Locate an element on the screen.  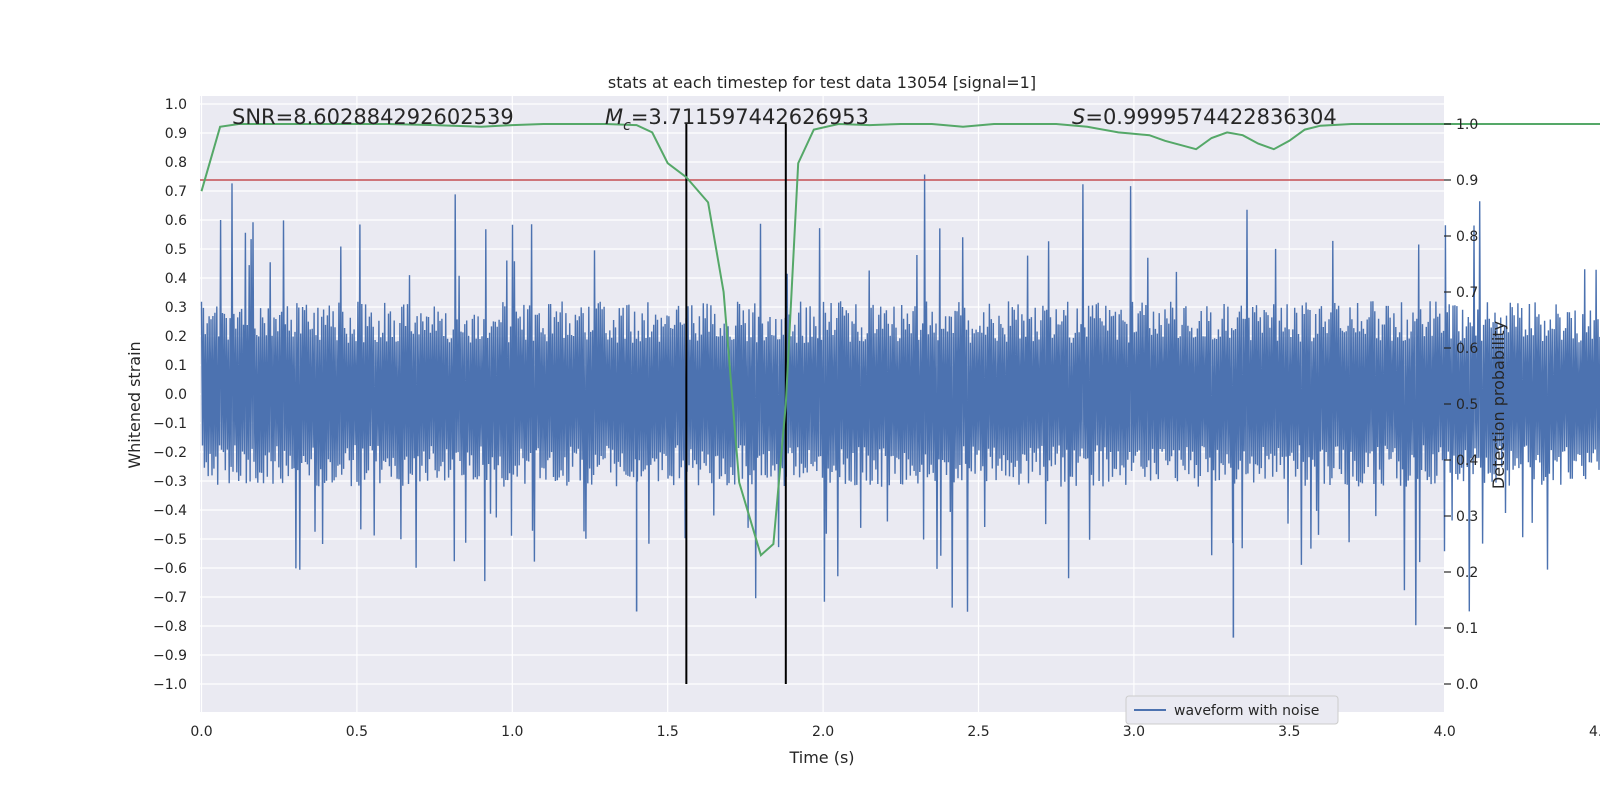
y-left-tick-label: 0.6 is located at coordinates (176, 221).